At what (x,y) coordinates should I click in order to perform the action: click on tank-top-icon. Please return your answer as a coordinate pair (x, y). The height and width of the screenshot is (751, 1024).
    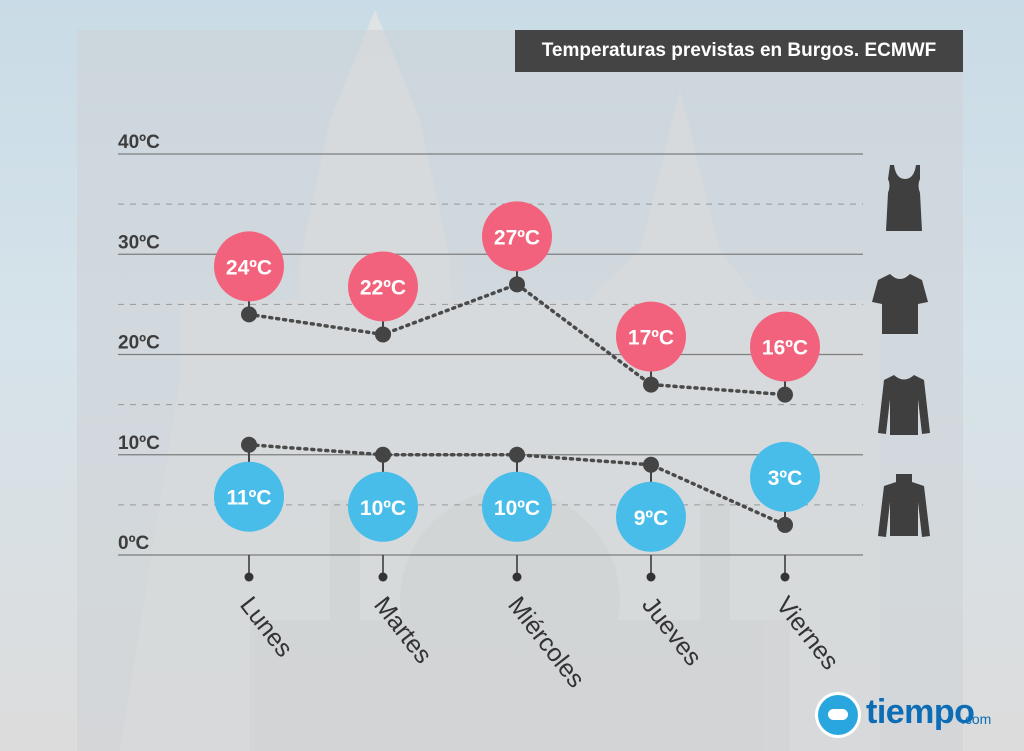
    Looking at the image, I should click on (904, 198).